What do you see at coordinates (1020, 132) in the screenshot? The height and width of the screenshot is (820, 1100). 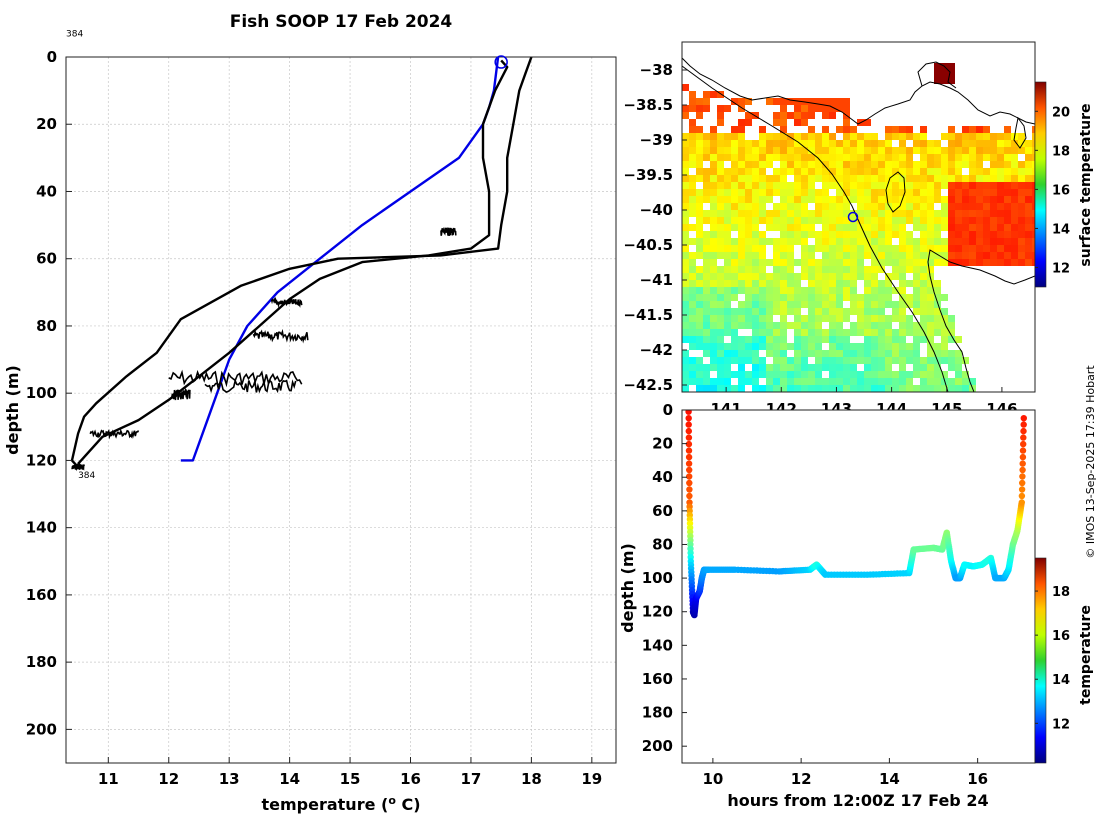 I see `coastline-flinders-island` at bounding box center [1020, 132].